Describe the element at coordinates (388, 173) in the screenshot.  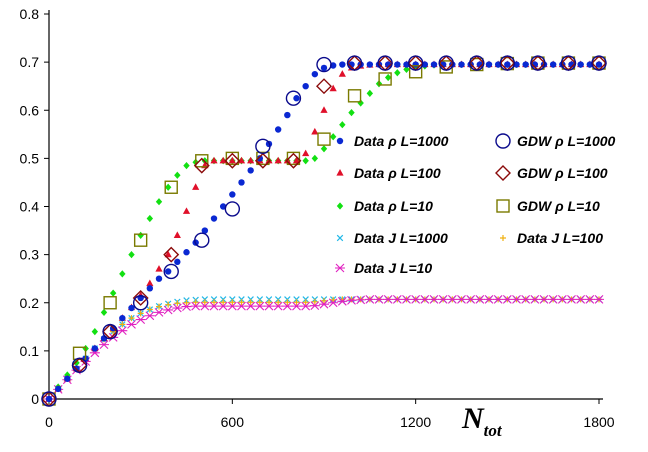
I see `legend-entry: Data ρ L=100` at that location.